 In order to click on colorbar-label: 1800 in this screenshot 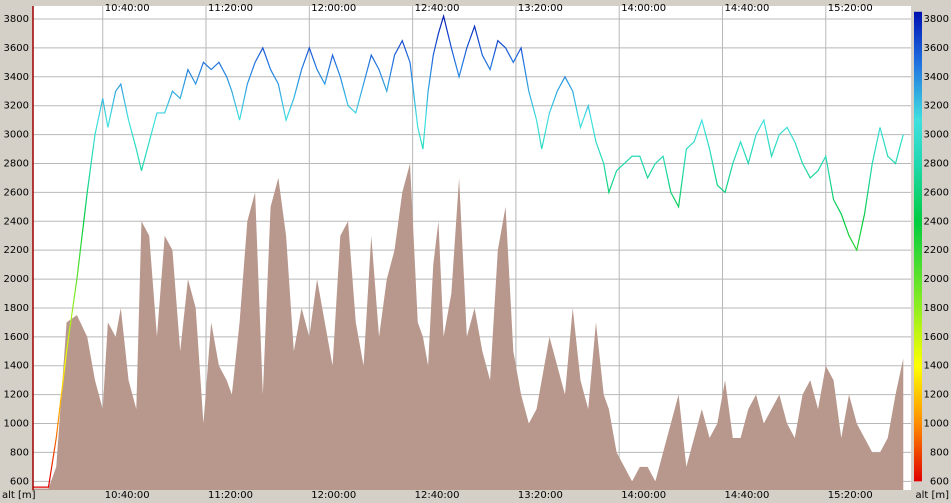, I will do `click(936, 308)`.